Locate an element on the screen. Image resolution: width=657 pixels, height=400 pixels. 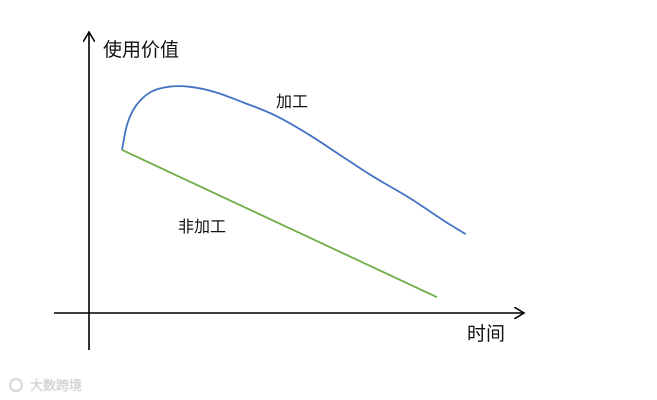
series-label-jiagong: 加工 is located at coordinates (292, 101).